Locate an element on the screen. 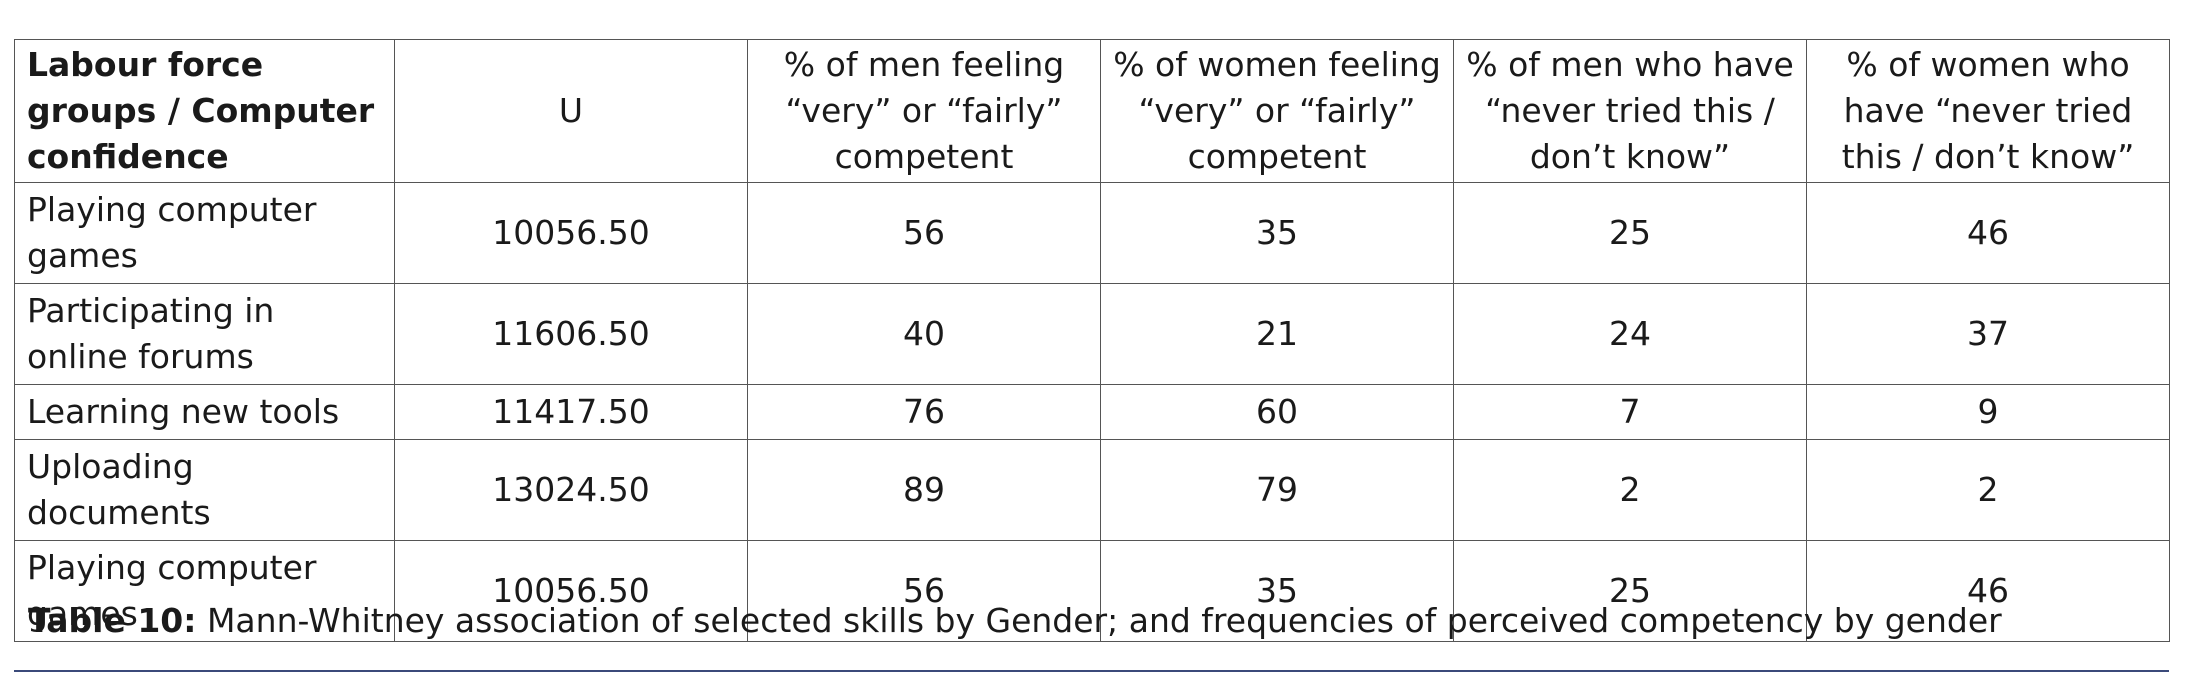 The image size is (2185, 684). caption-label: Table 10: is located at coordinates (112, 620).